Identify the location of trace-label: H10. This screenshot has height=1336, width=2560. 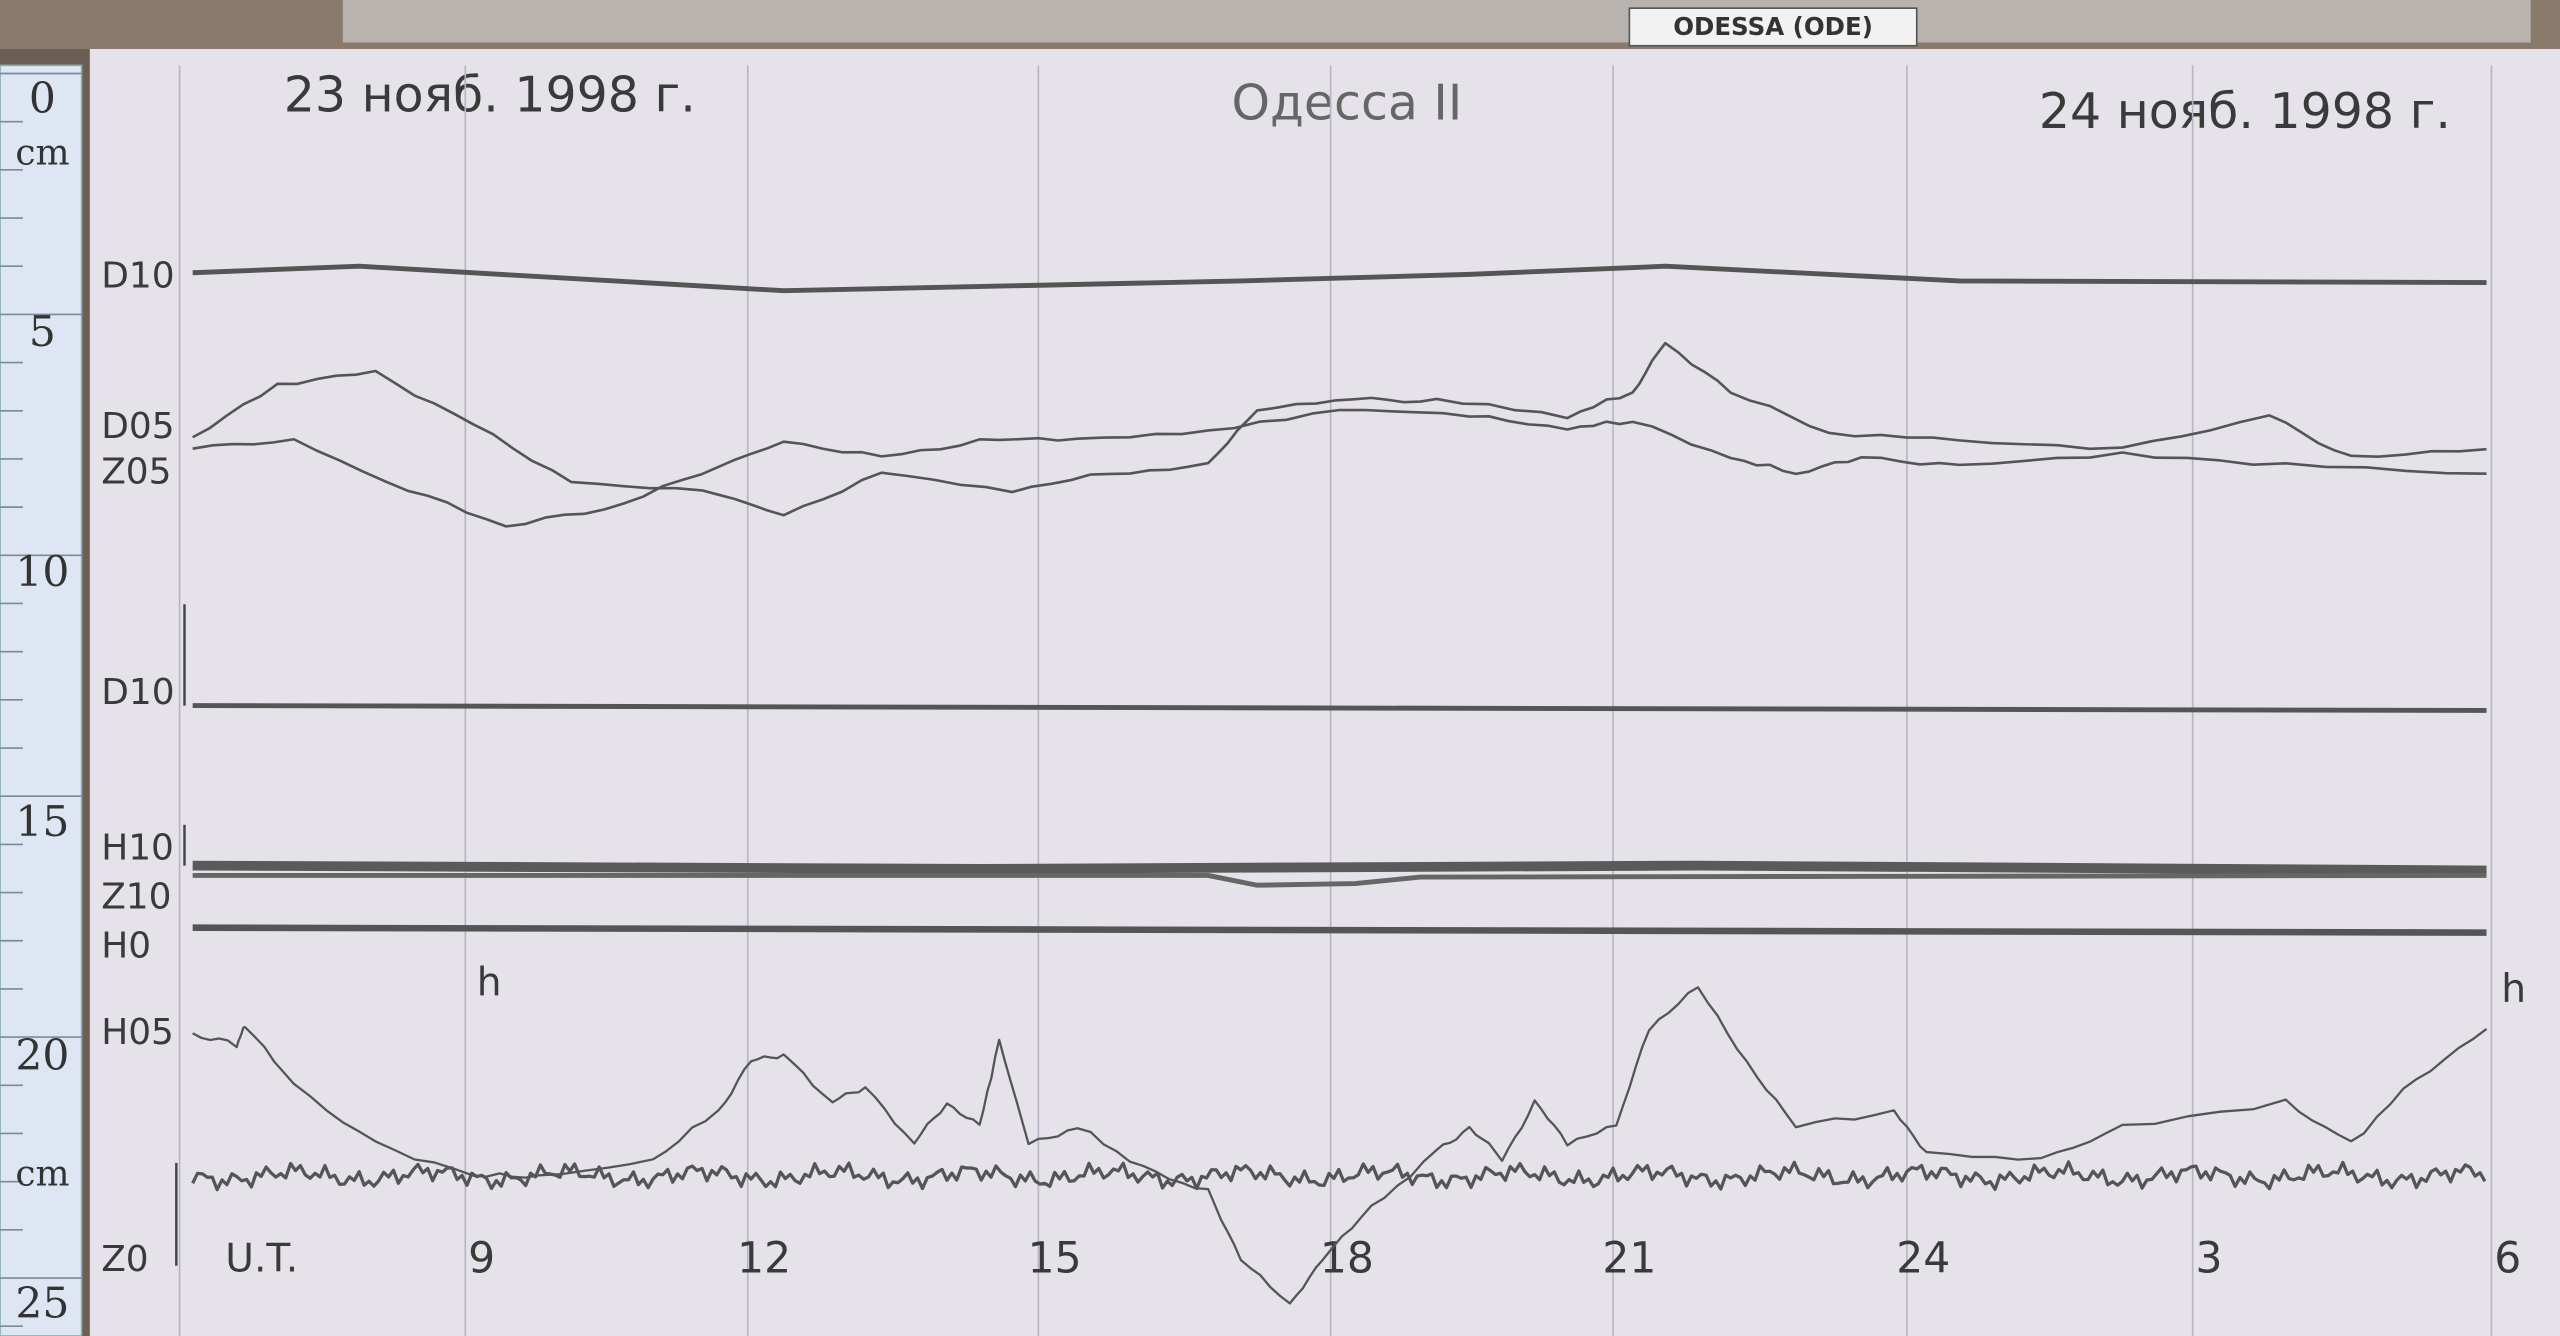
(137, 847).